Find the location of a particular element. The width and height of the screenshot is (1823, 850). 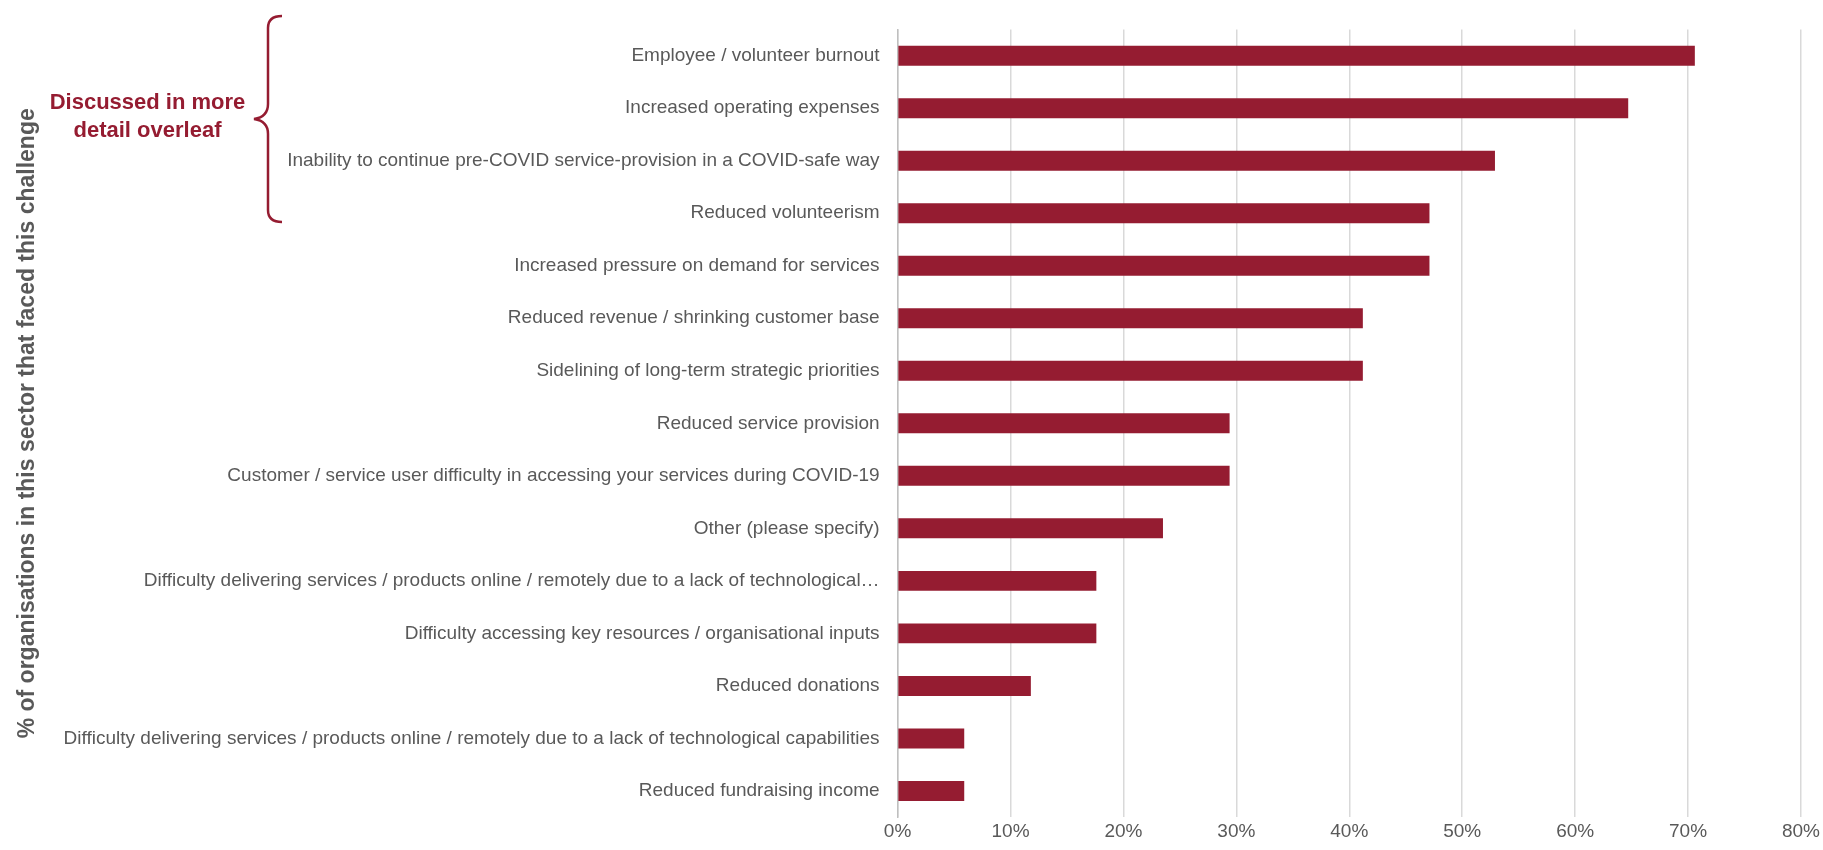

y-tick-label: Increased pressure on demand for services is located at coordinates (697, 264).